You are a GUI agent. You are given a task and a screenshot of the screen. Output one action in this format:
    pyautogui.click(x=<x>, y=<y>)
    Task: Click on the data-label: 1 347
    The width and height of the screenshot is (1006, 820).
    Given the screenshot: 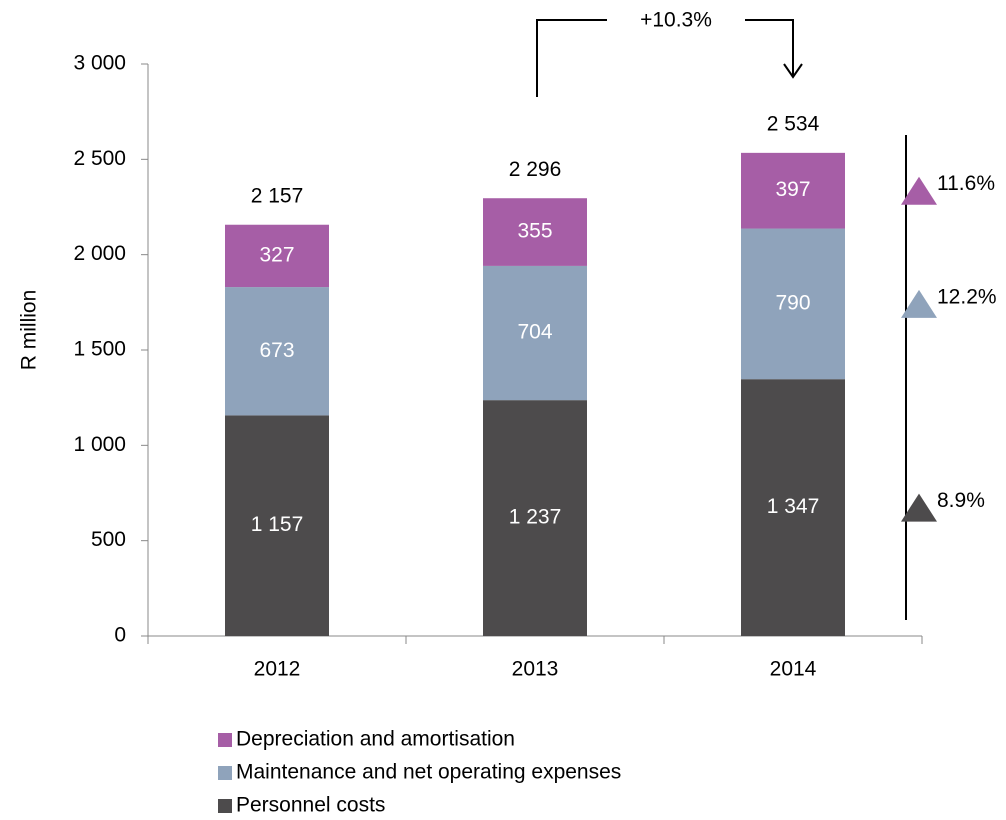 What is the action you would take?
    pyautogui.click(x=793, y=506)
    